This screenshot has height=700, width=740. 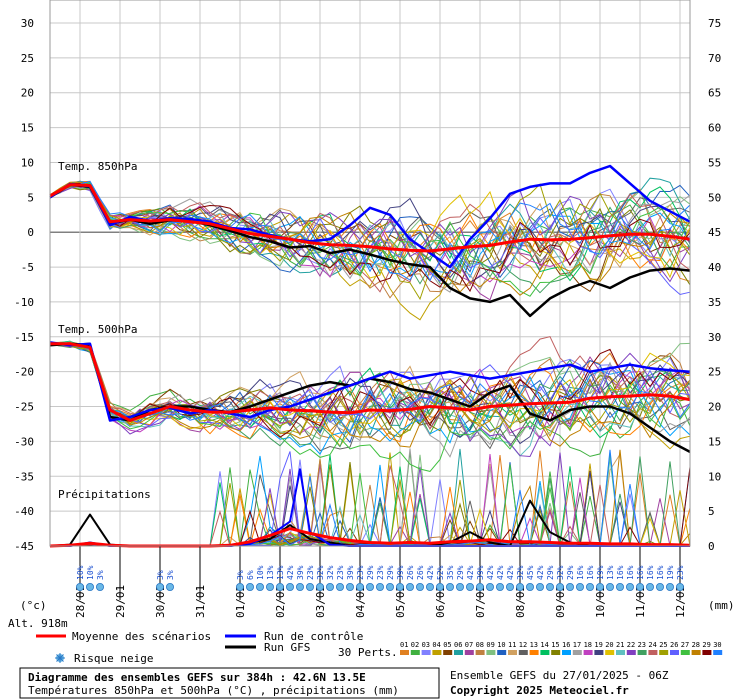 What do you see at coordinates (711, 546) in the screenshot?
I see `right-tick-label: 0` at bounding box center [711, 546].